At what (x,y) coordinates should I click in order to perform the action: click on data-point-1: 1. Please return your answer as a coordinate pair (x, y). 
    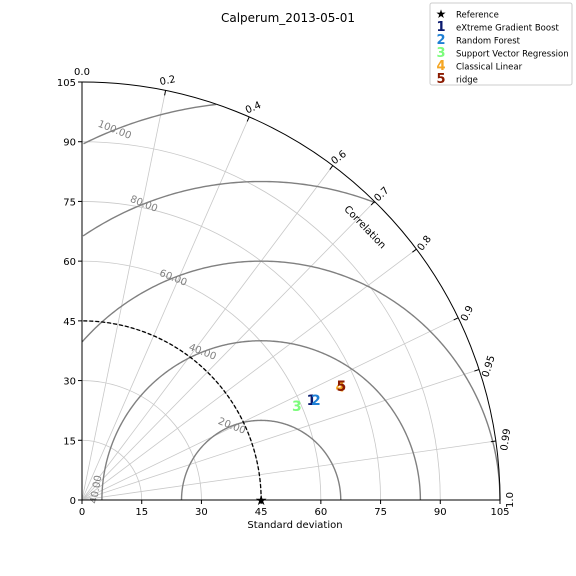
    Looking at the image, I should click on (312, 401).